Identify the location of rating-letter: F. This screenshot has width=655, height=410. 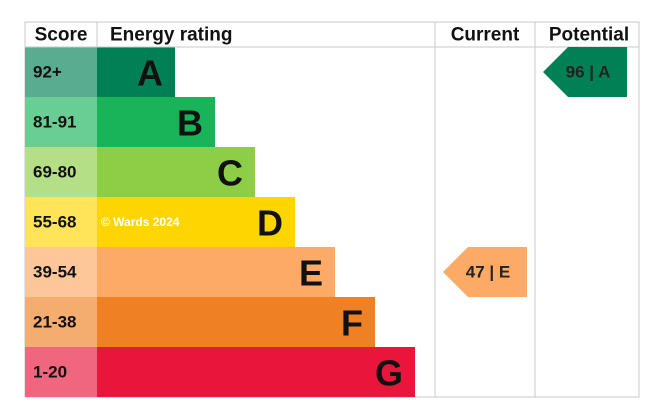
(352, 323).